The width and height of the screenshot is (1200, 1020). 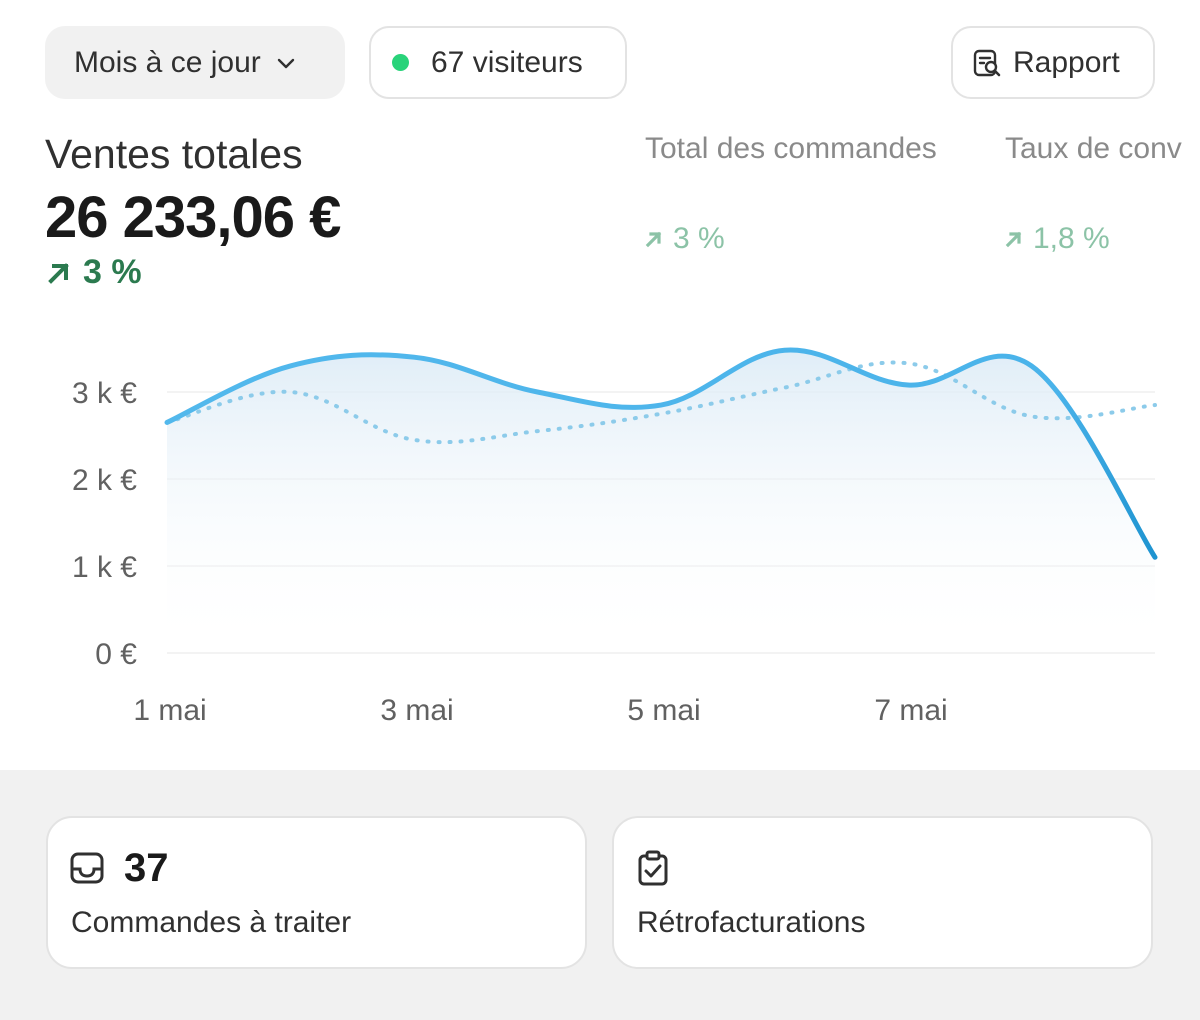 I want to click on visitors-label: 67 visiteurs, so click(x=507, y=62).